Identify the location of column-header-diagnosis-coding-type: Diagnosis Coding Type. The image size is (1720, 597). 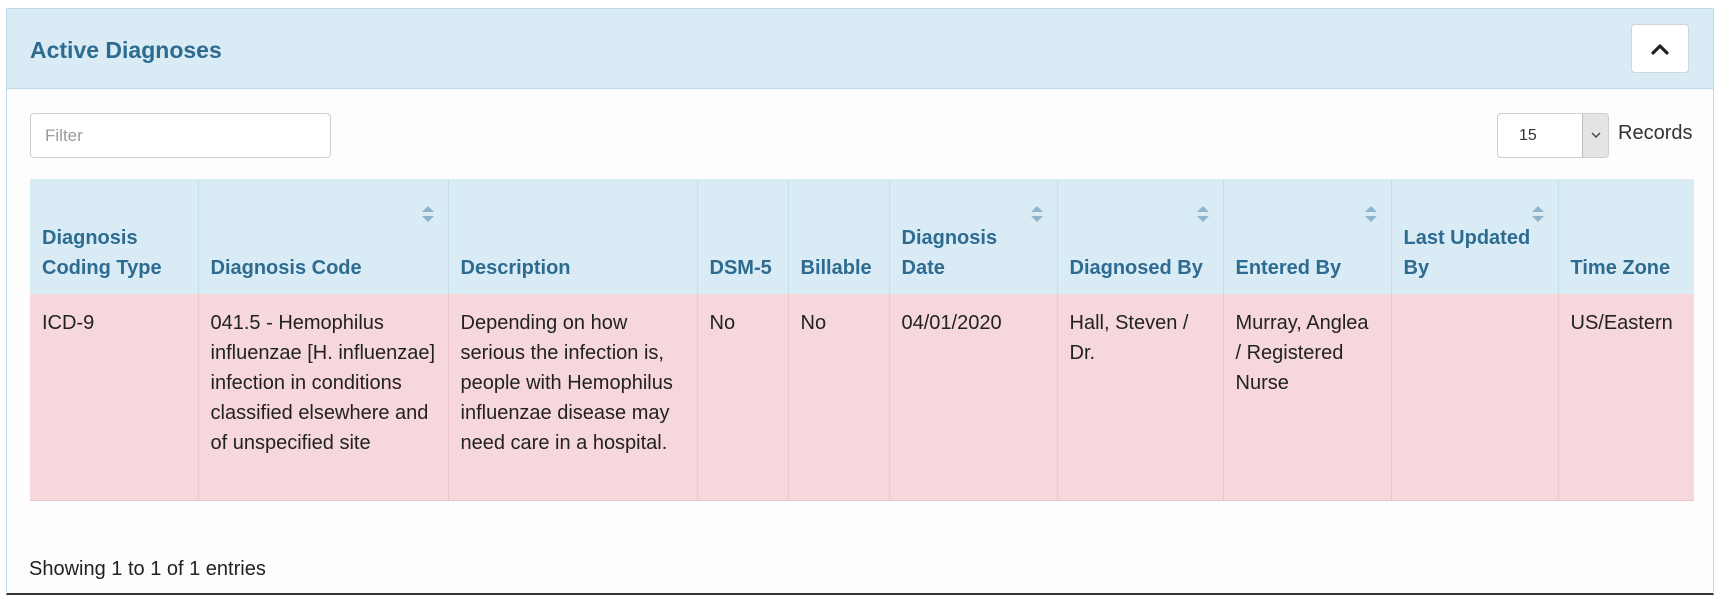
(114, 236).